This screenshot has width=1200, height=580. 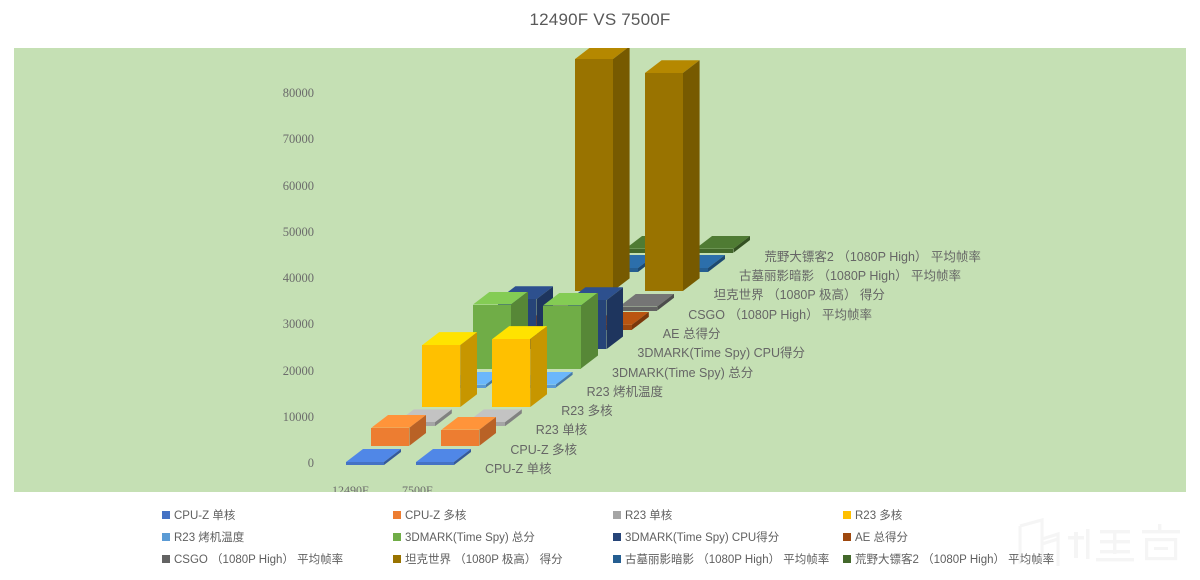 I want to click on series-depth-label: R23 烤机温度, so click(x=624, y=391).